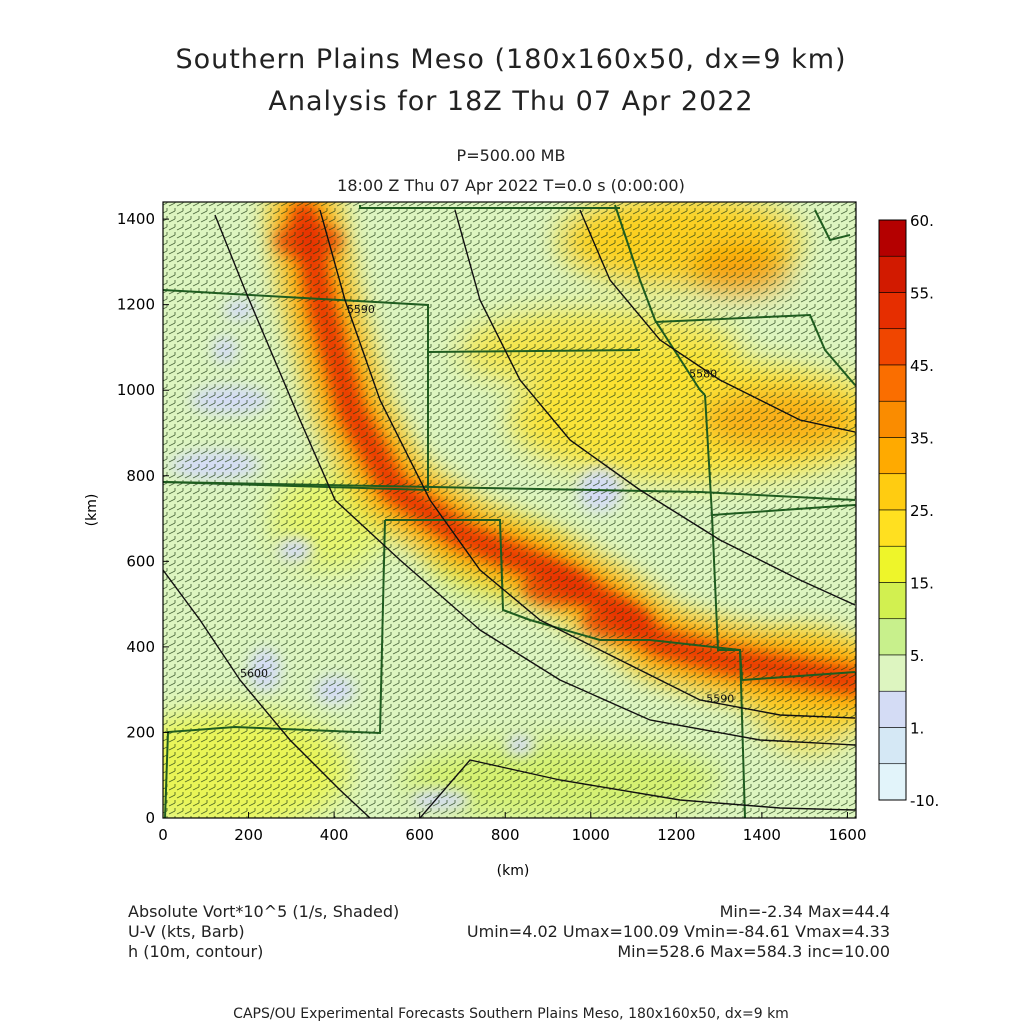  I want to click on x-tick-label: 1400, so click(762, 835).